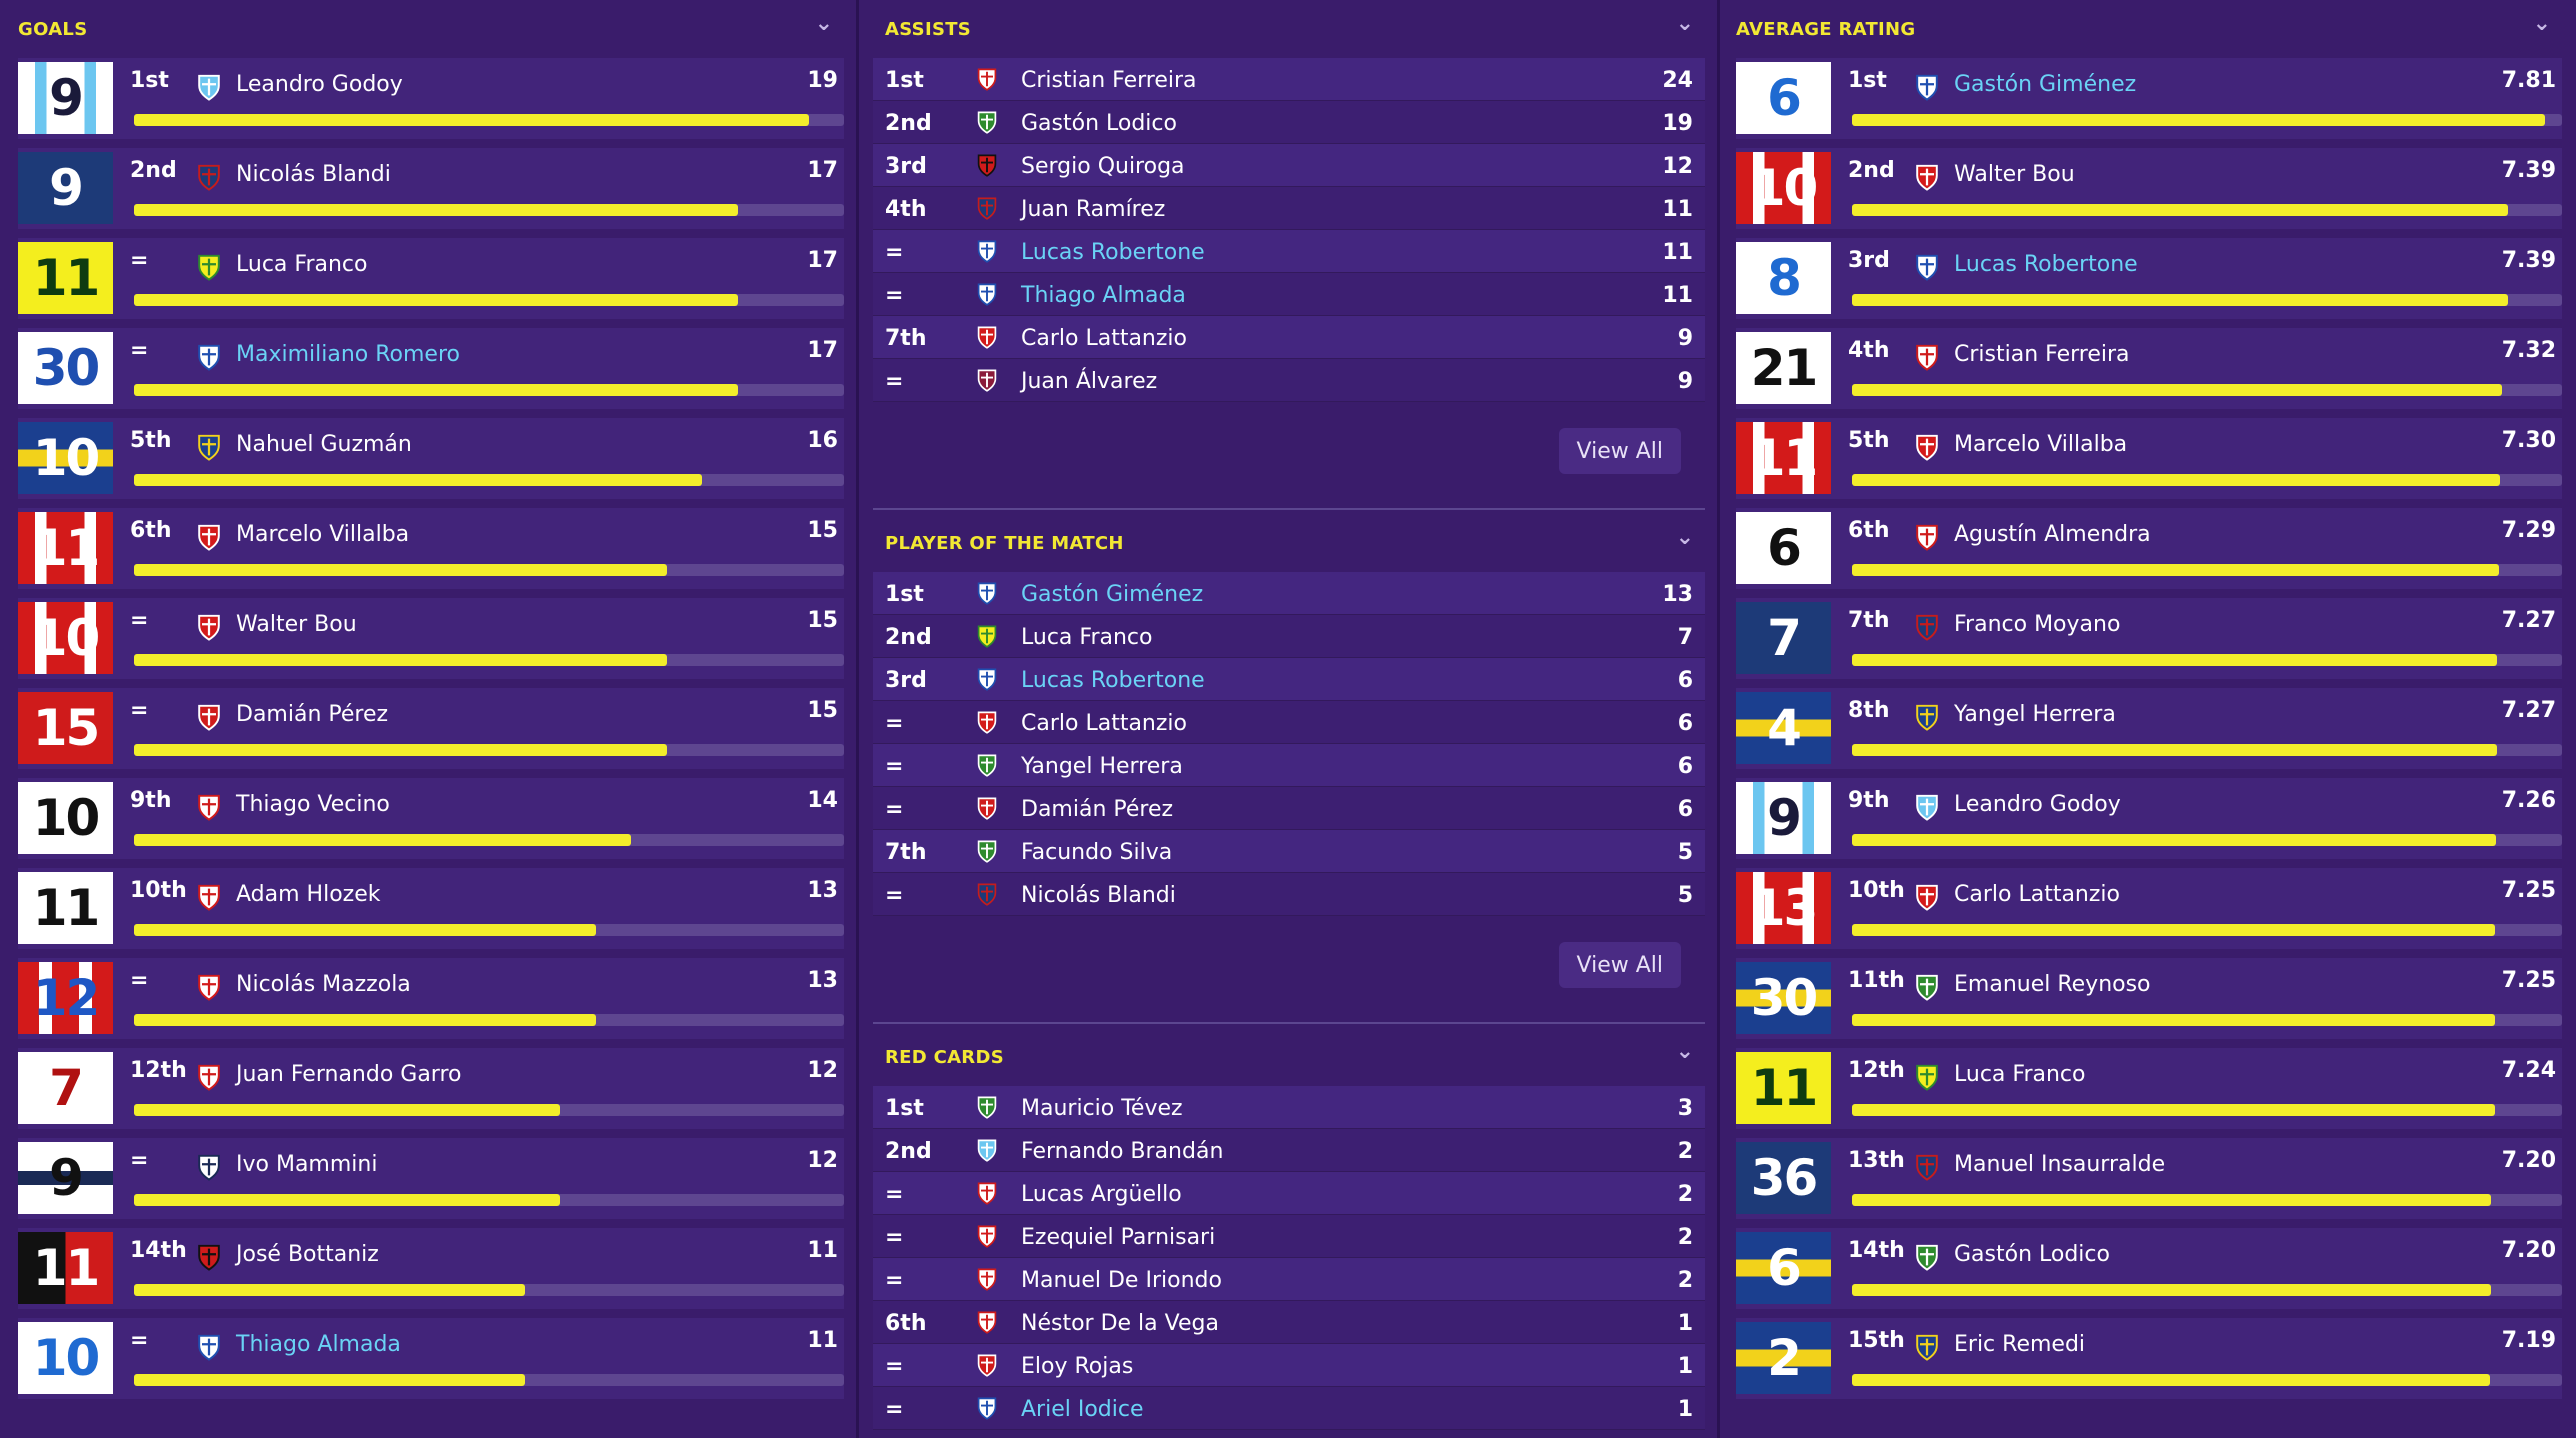  I want to click on player-row: = Damián Pérez 6, so click(1289, 808).